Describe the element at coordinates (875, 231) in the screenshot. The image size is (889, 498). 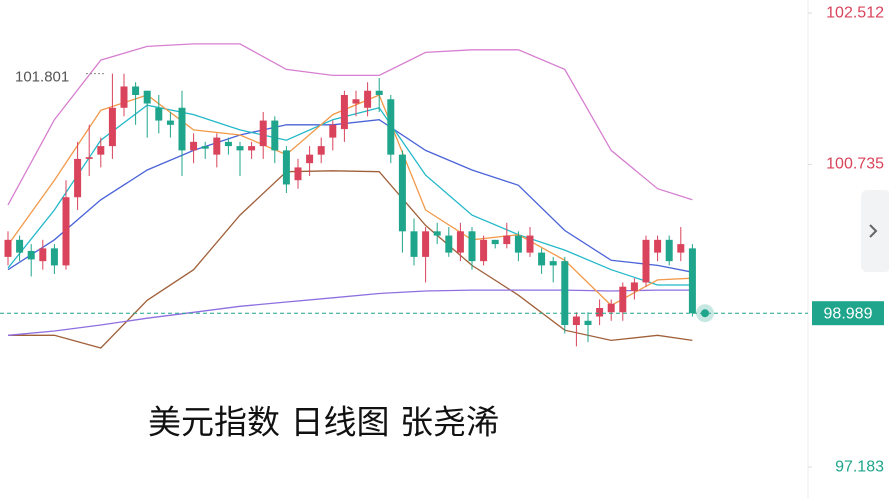
I see `next-button` at that location.